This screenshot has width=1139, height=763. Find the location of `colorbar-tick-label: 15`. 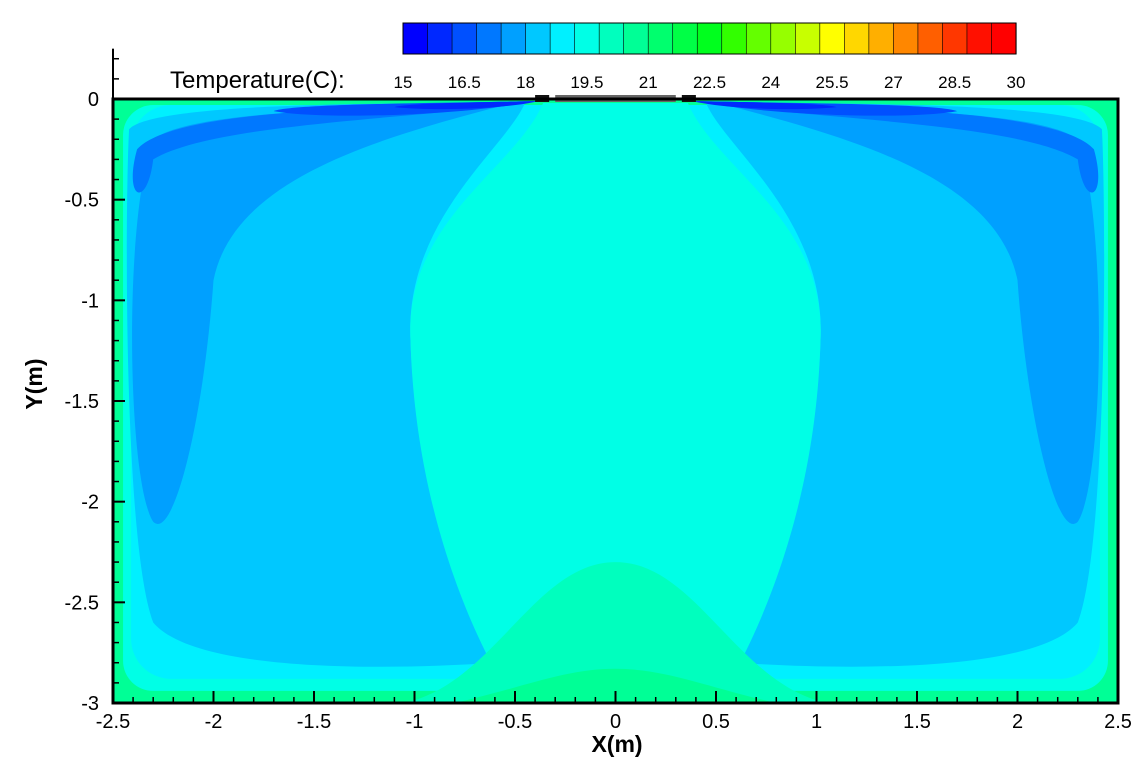

colorbar-tick-label: 15 is located at coordinates (403, 82).